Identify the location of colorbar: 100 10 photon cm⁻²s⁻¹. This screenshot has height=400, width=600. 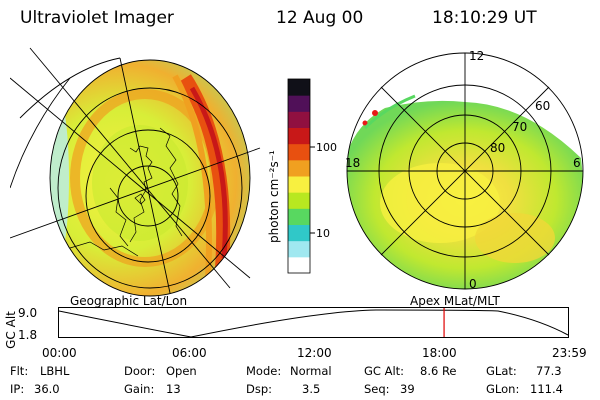
(302, 176).